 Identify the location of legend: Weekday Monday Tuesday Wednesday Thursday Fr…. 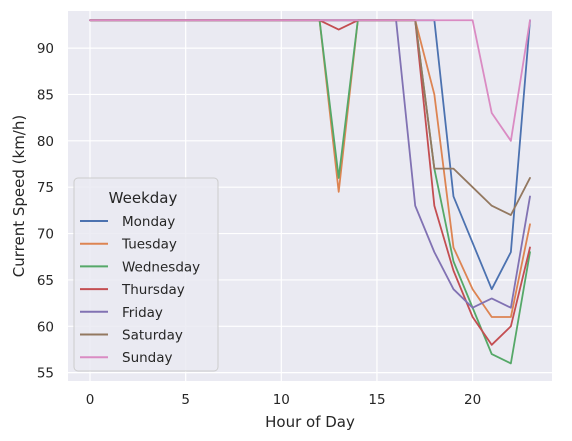
(146, 274).